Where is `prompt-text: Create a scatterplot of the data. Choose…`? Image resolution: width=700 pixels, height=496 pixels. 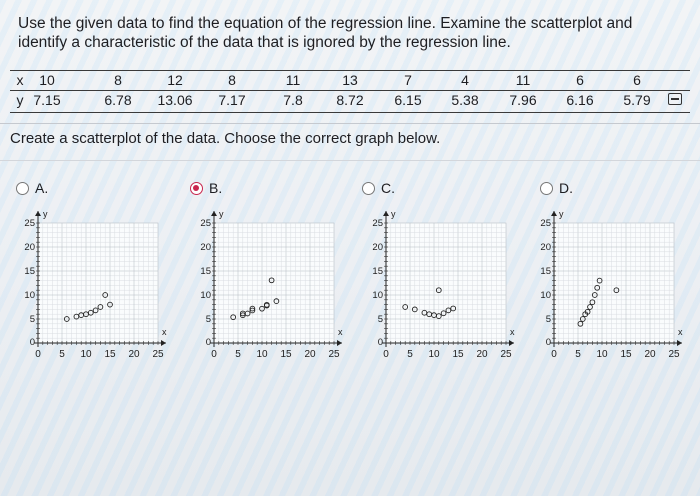 prompt-text: Create a scatterplot of the data. Choose… is located at coordinates (225, 138).